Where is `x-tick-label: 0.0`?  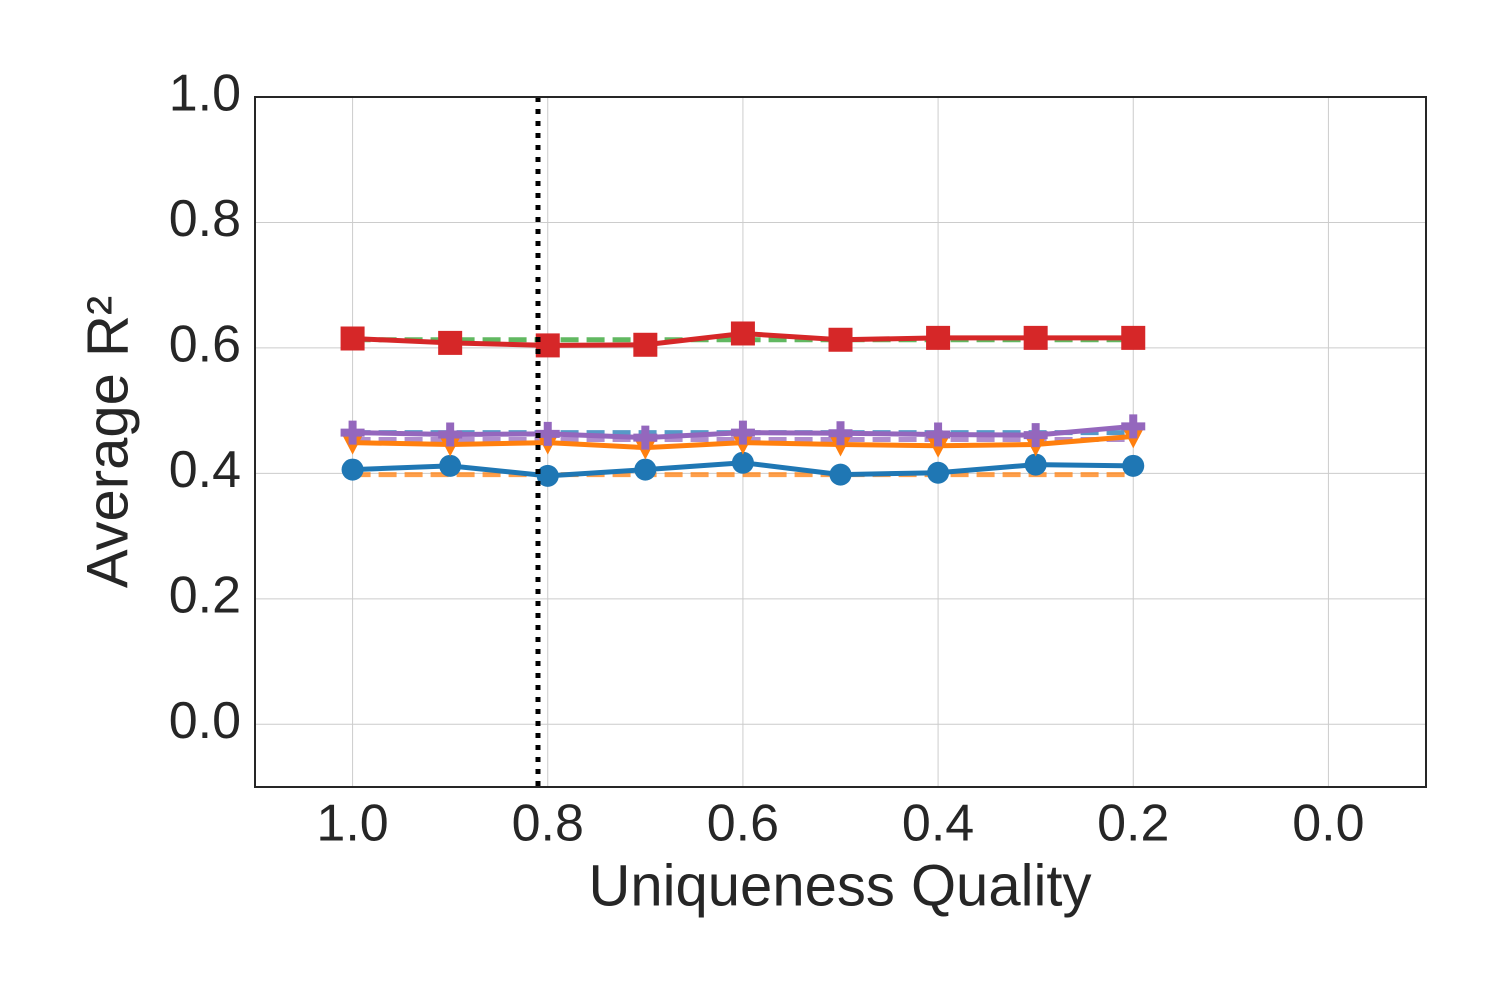
x-tick-label: 0.0 is located at coordinates (1328, 824).